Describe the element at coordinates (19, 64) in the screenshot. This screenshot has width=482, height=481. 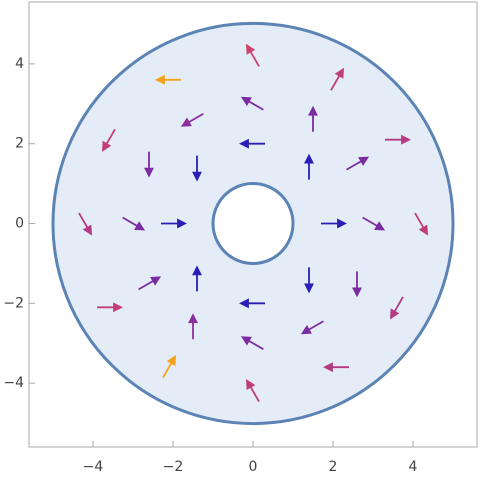
I see `y-tick-label: 4` at that location.